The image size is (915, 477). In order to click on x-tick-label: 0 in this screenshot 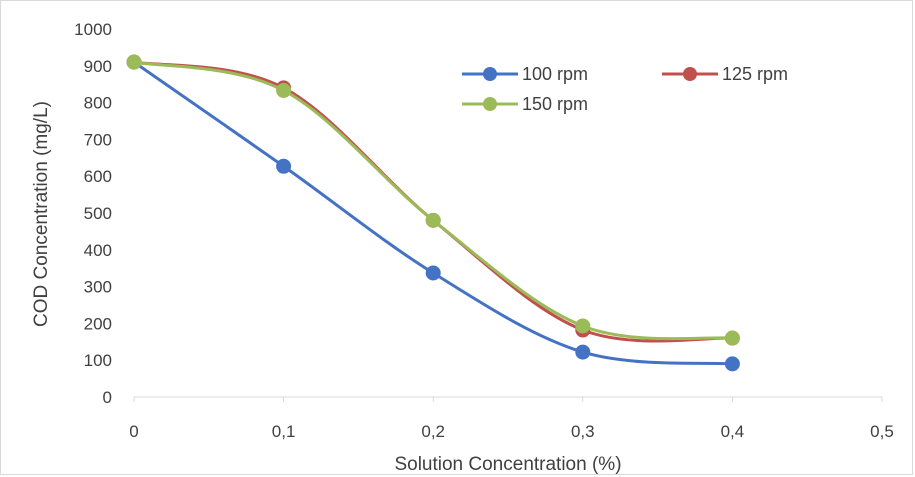, I will do `click(133, 431)`.